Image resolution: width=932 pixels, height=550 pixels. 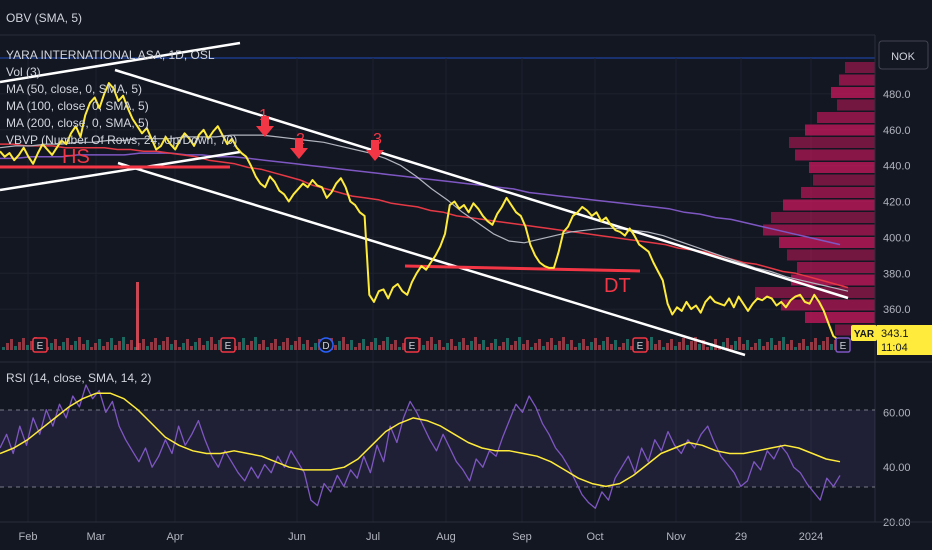 What do you see at coordinates (110, 55) in the screenshot?
I see `symbol-title: YARA INTERNATIONAL ASA, 1D, OSL` at bounding box center [110, 55].